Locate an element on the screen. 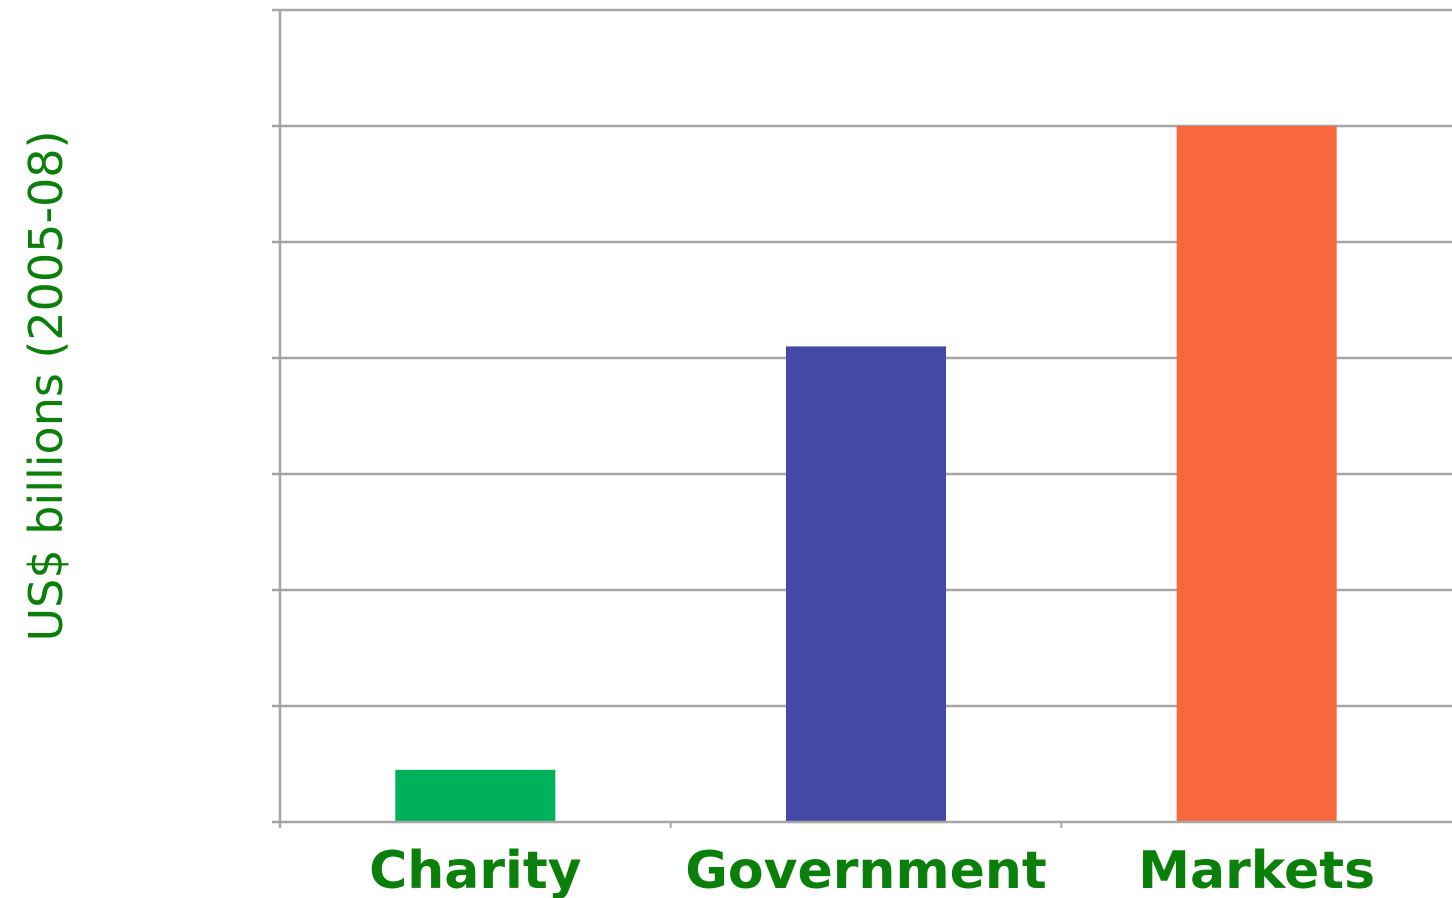 The image size is (1452, 898). category-label-government: Government is located at coordinates (866, 869).